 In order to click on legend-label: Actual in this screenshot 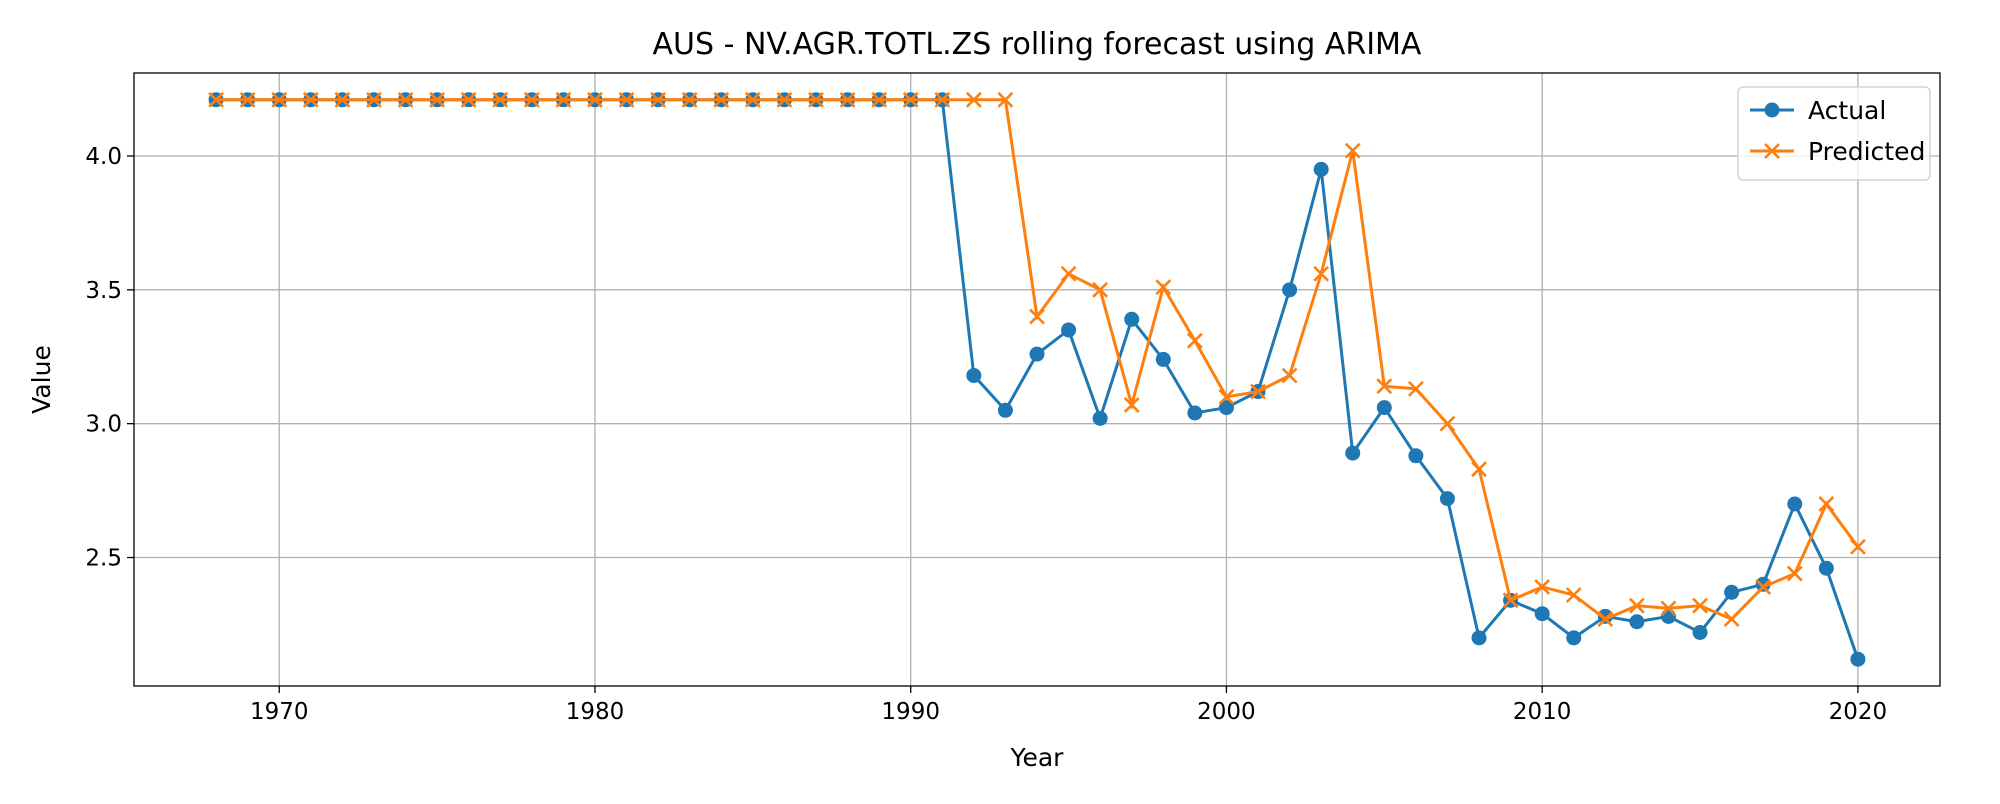, I will do `click(1847, 110)`.